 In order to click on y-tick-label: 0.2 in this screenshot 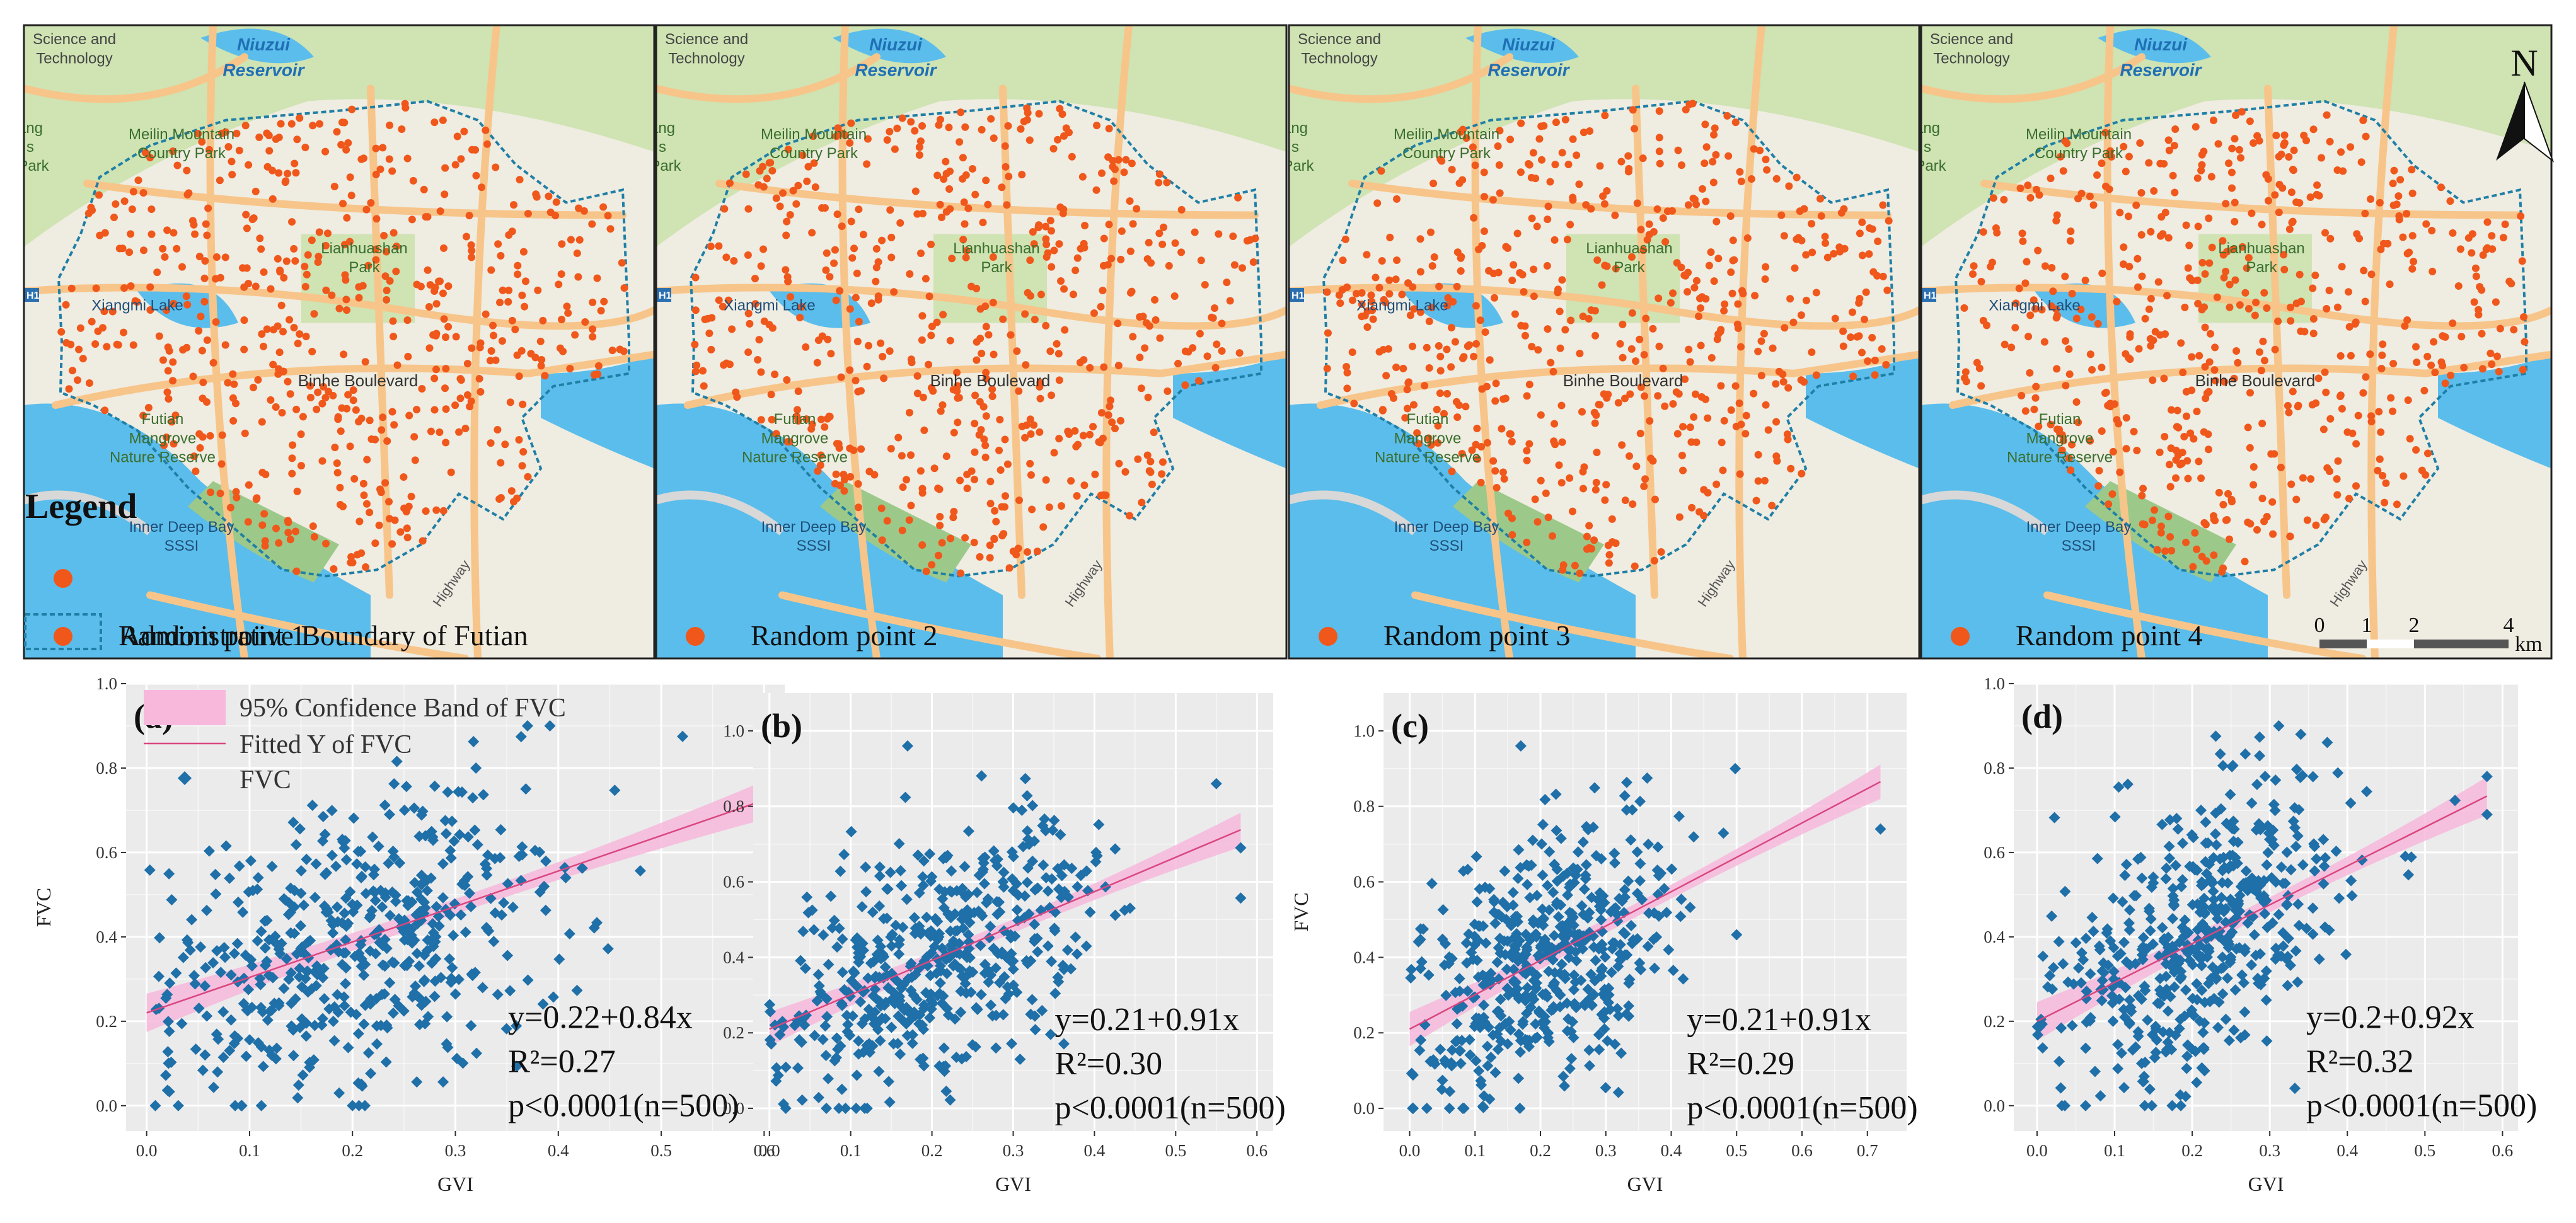, I will do `click(106, 1021)`.